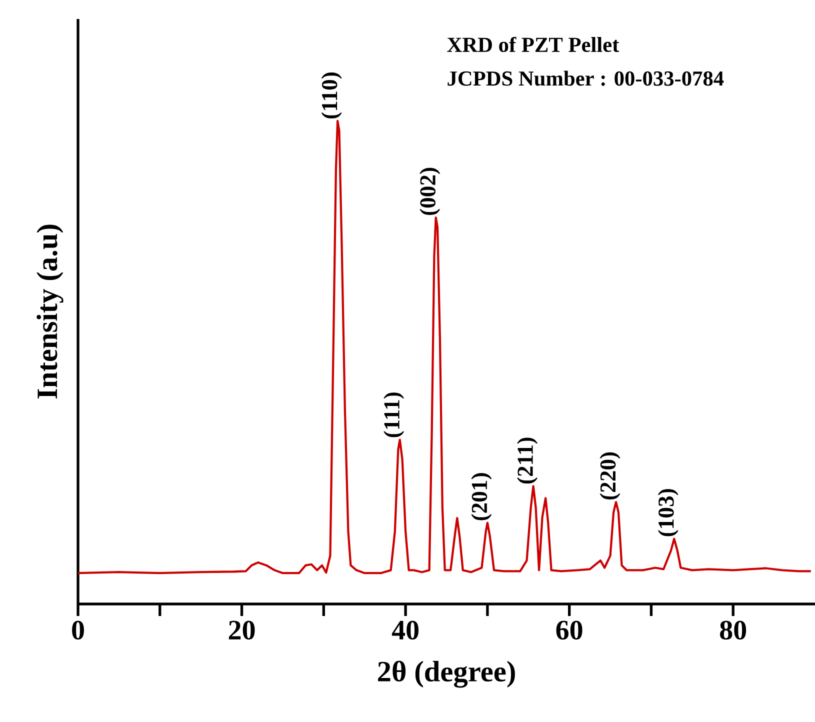 The height and width of the screenshot is (722, 815). Describe the element at coordinates (331, 95) in the screenshot. I see `annotation: (110)` at that location.